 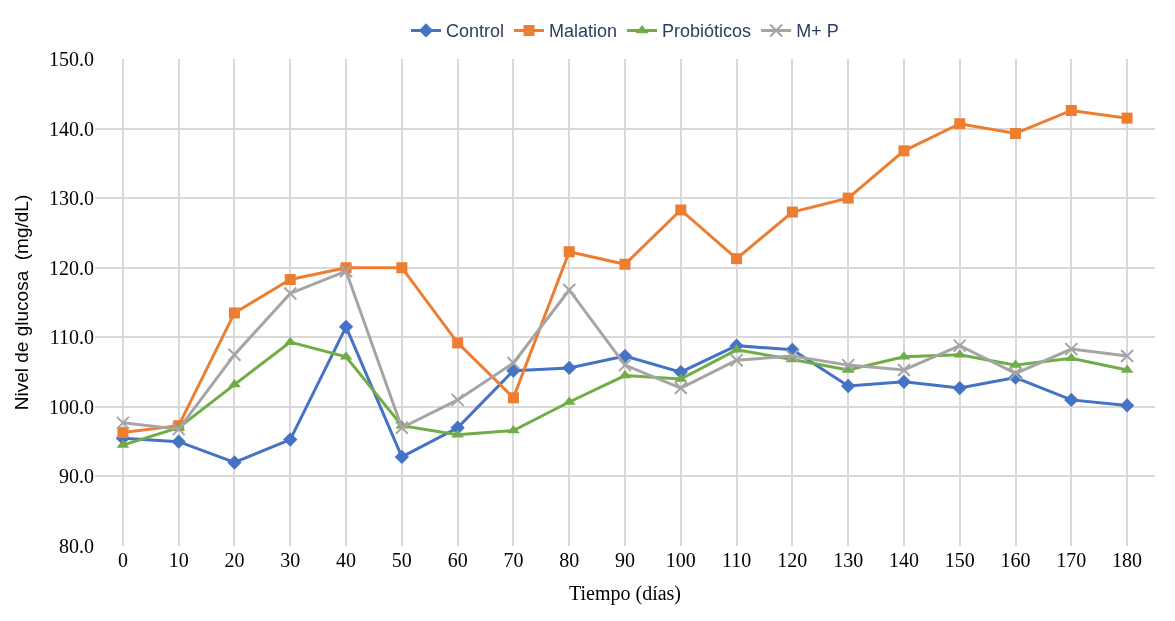 I want to click on y-tick-label: 90.0, so click(x=76, y=476).